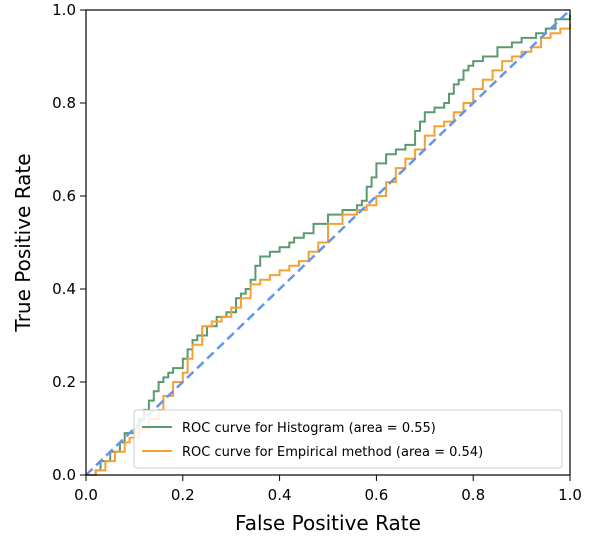 This screenshot has width=594, height=553. I want to click on y-tick-label: 1.0, so click(64, 10).